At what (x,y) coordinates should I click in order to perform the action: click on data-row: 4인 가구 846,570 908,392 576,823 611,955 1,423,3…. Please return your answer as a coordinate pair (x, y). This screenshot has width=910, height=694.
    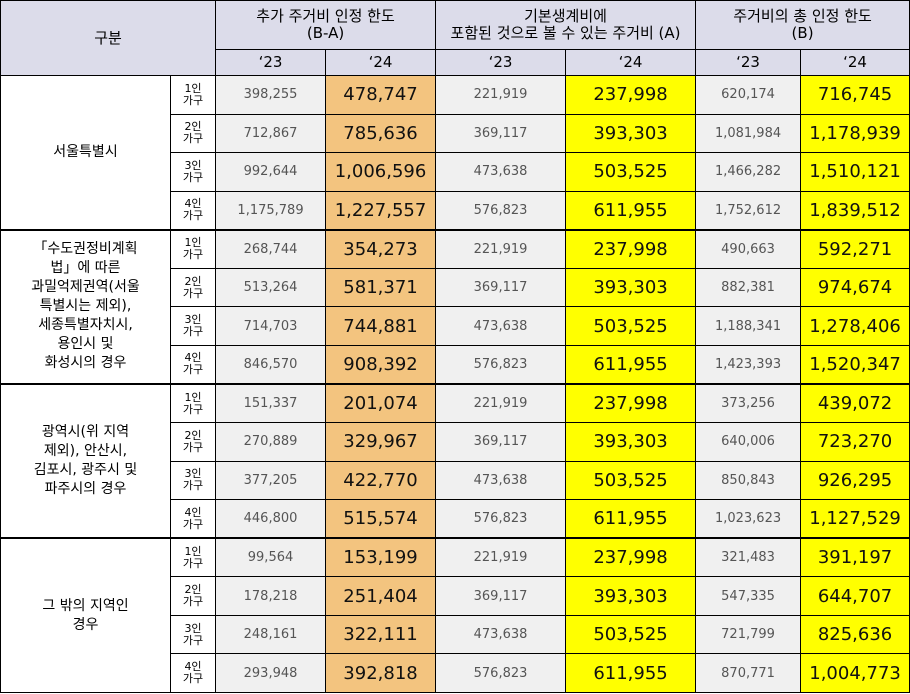
    Looking at the image, I should click on (455, 364).